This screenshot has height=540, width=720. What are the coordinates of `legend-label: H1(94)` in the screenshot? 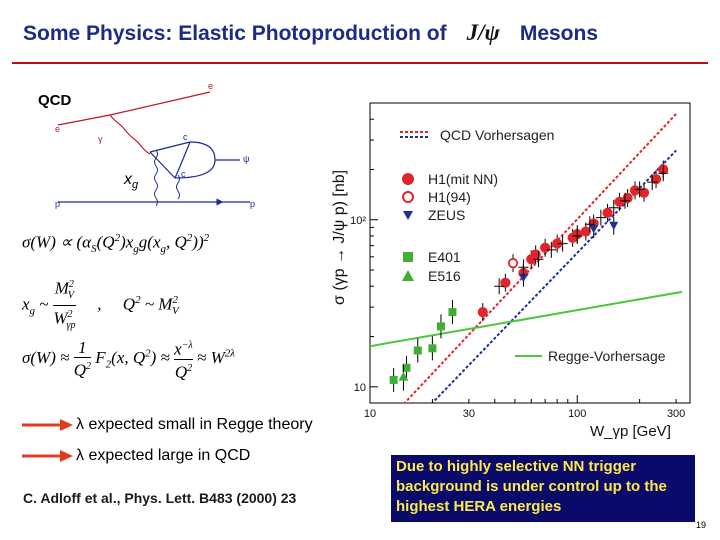 It's located at (449, 197).